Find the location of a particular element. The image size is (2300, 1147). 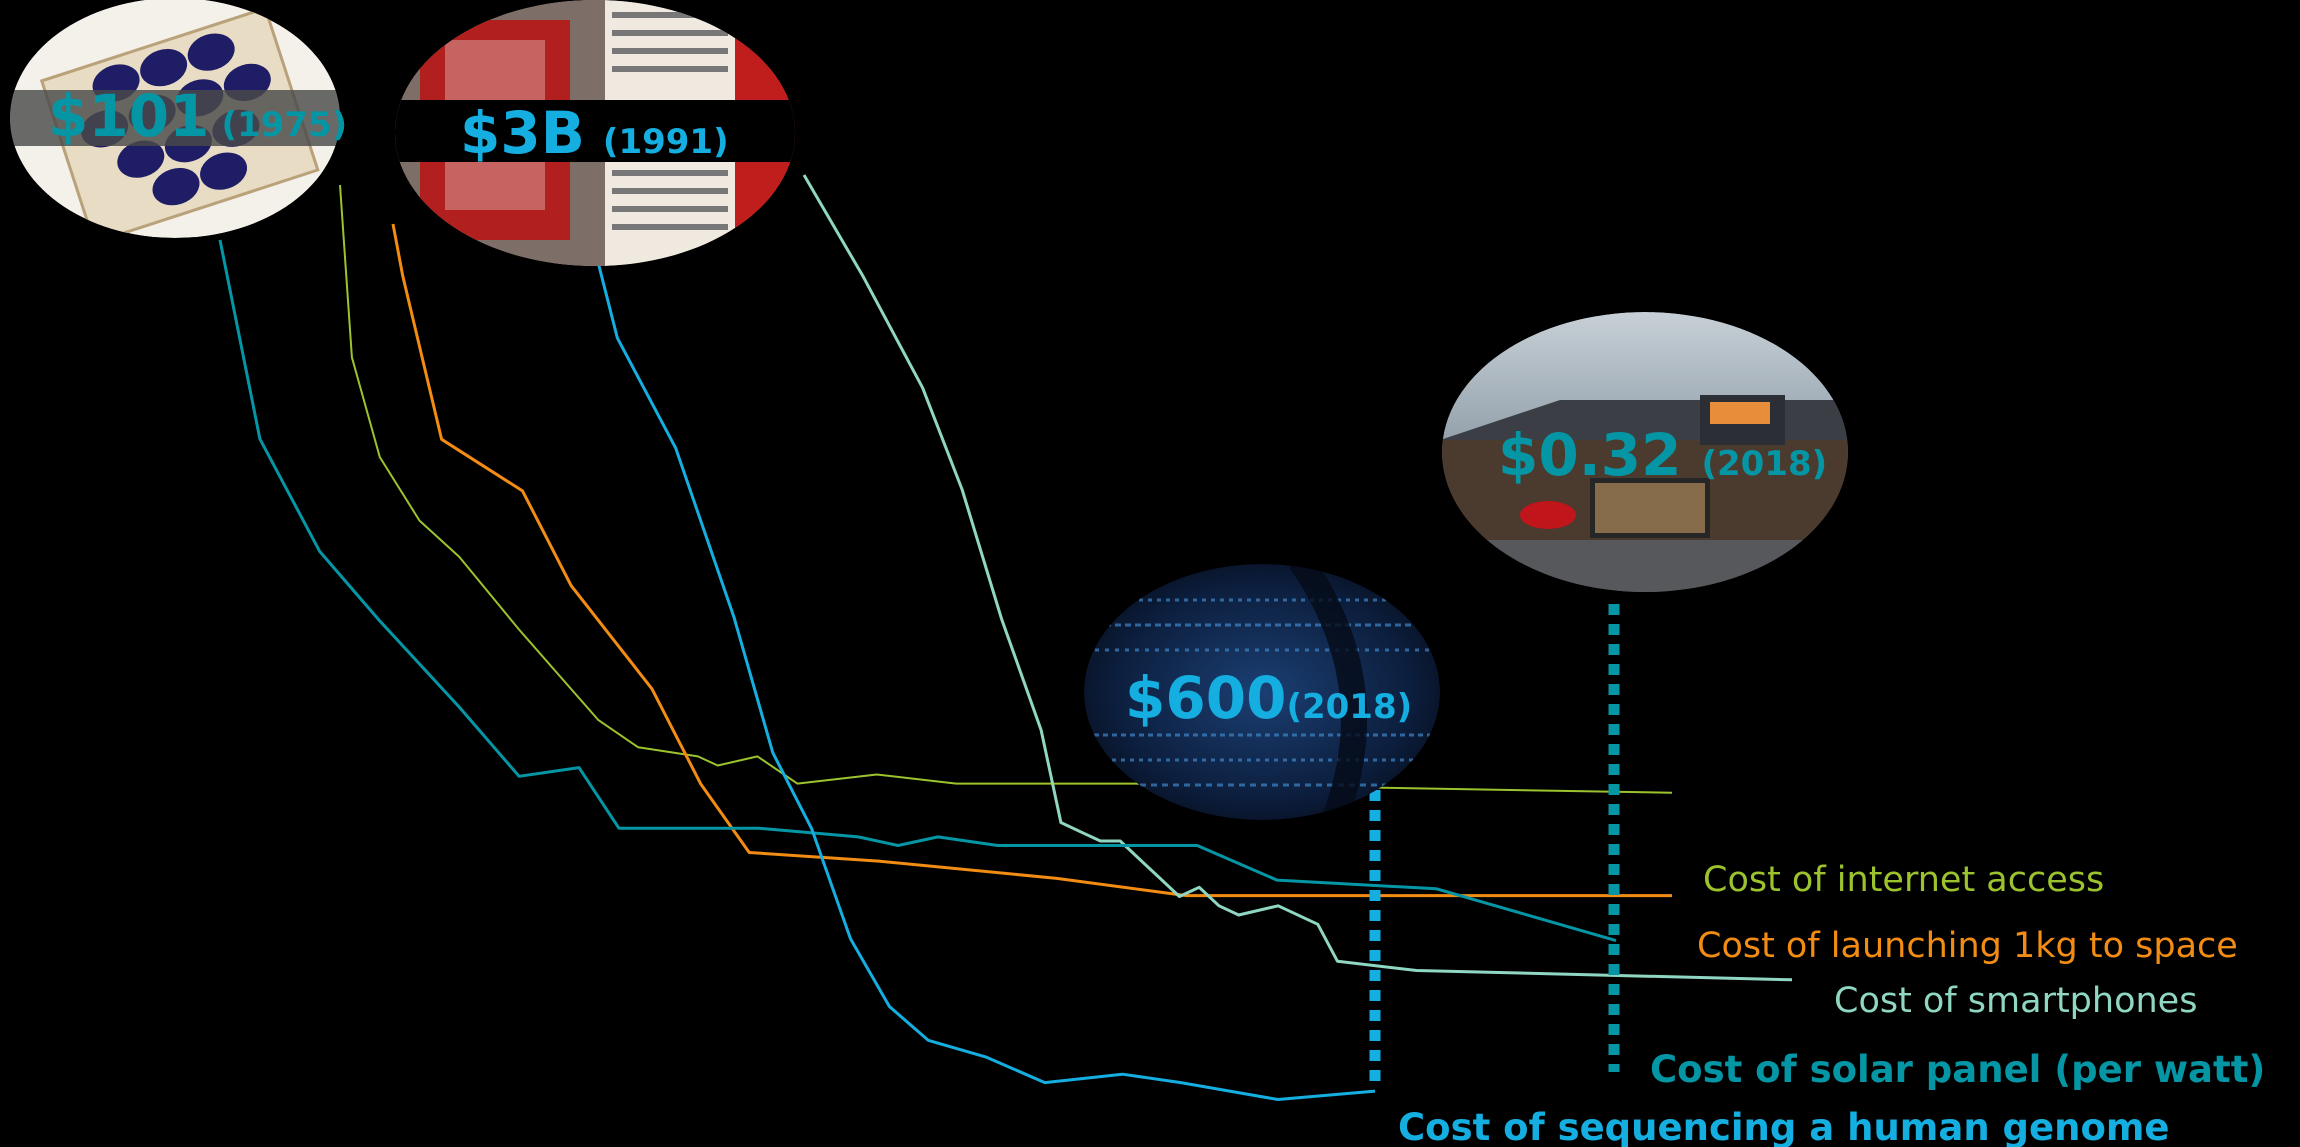

genome-start-price: $3B is located at coordinates (522, 133).